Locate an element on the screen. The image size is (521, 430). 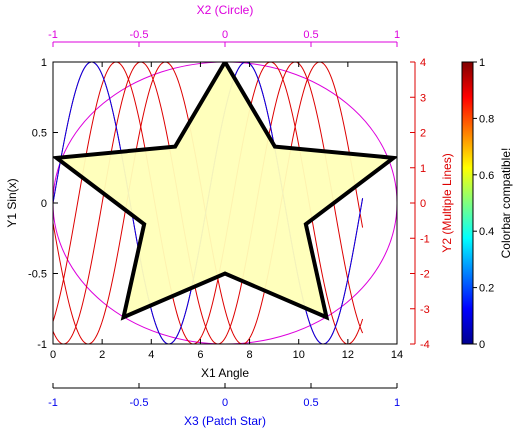
colorbar-tick-label: 1 is located at coordinates (482, 63).